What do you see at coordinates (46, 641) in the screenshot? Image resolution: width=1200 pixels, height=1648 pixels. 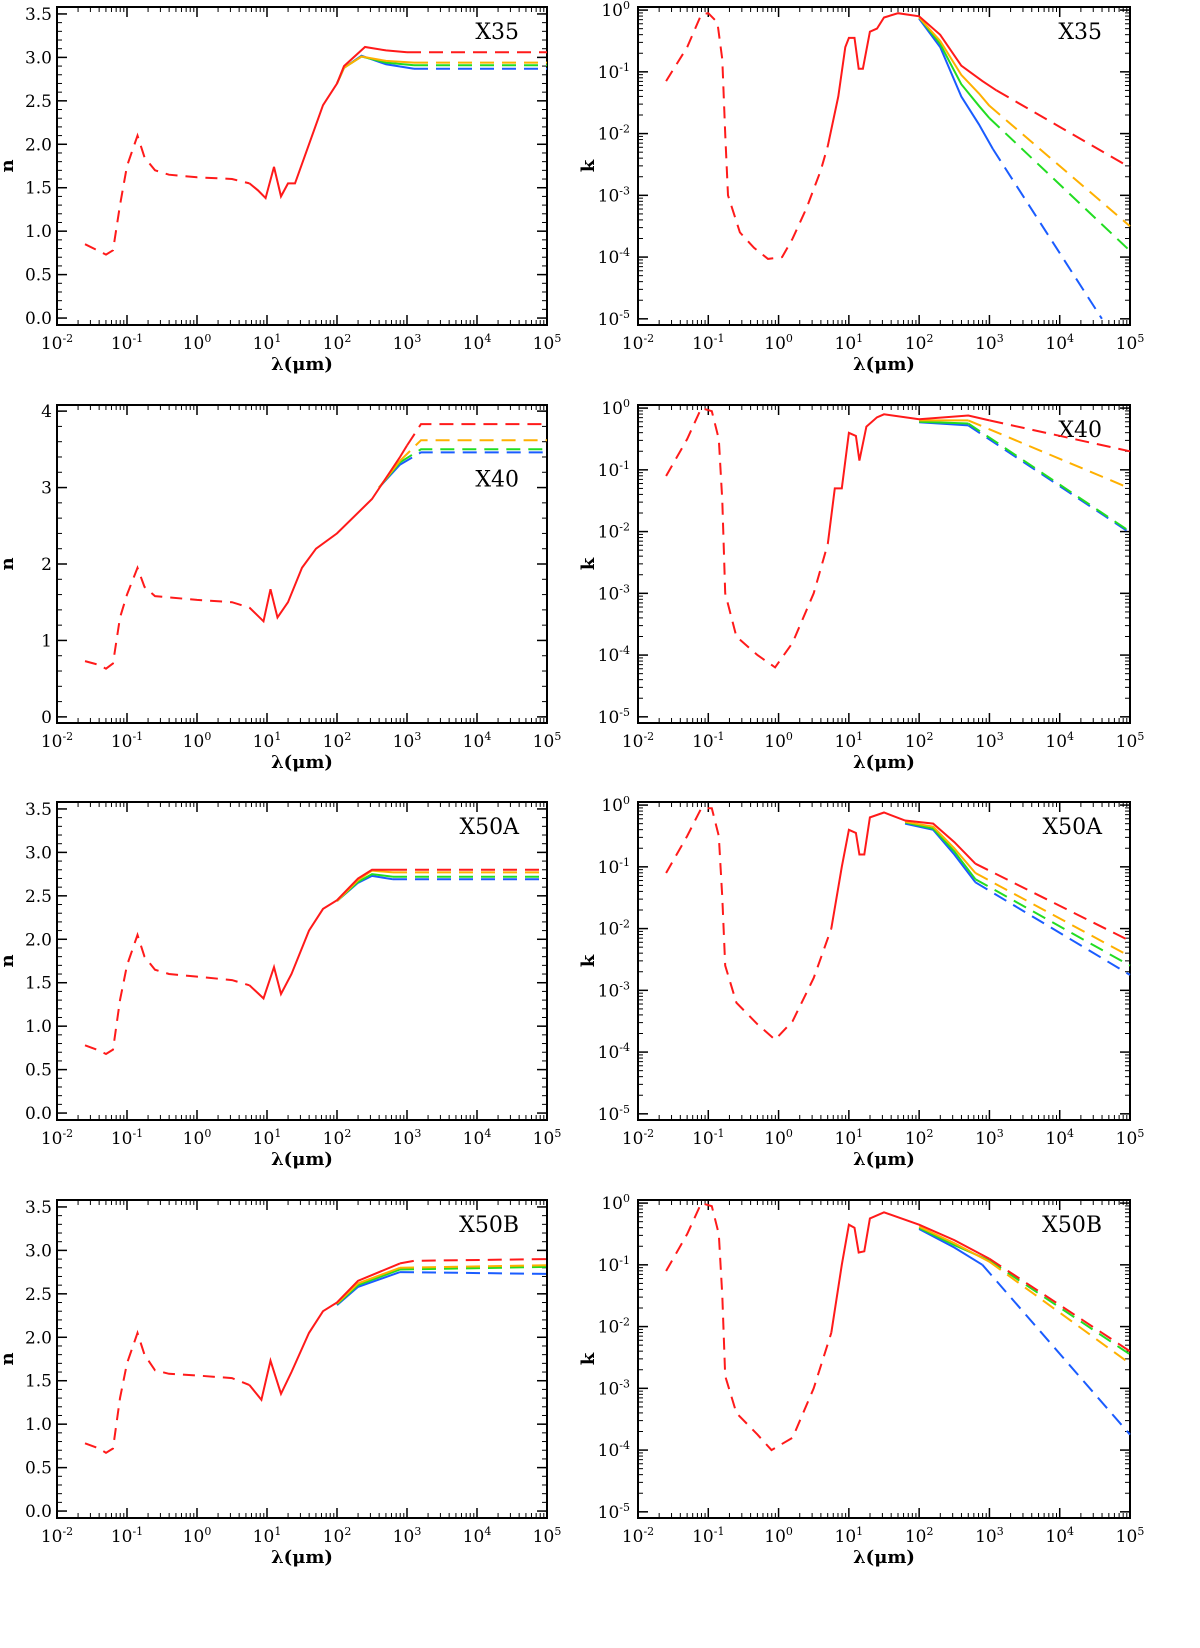 I see `y-tick-label: 1` at bounding box center [46, 641].